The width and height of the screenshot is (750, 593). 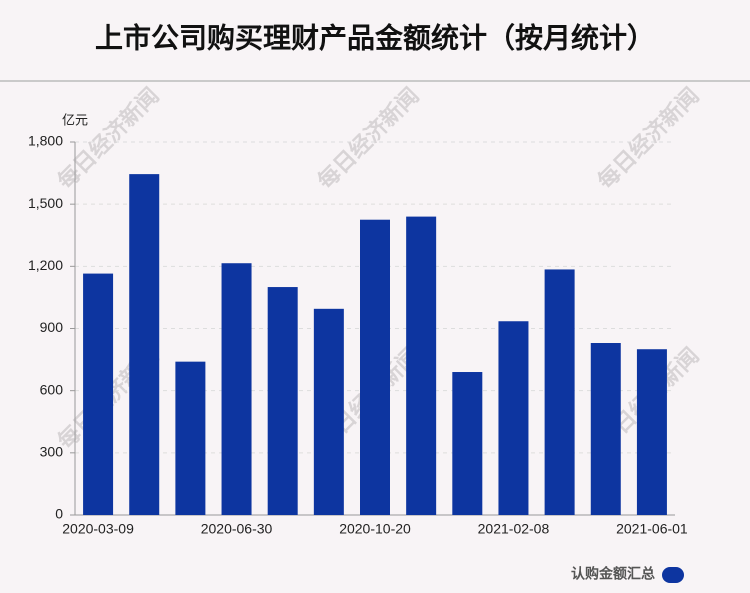 I want to click on y-tick-label: 1,800, so click(x=45, y=141).